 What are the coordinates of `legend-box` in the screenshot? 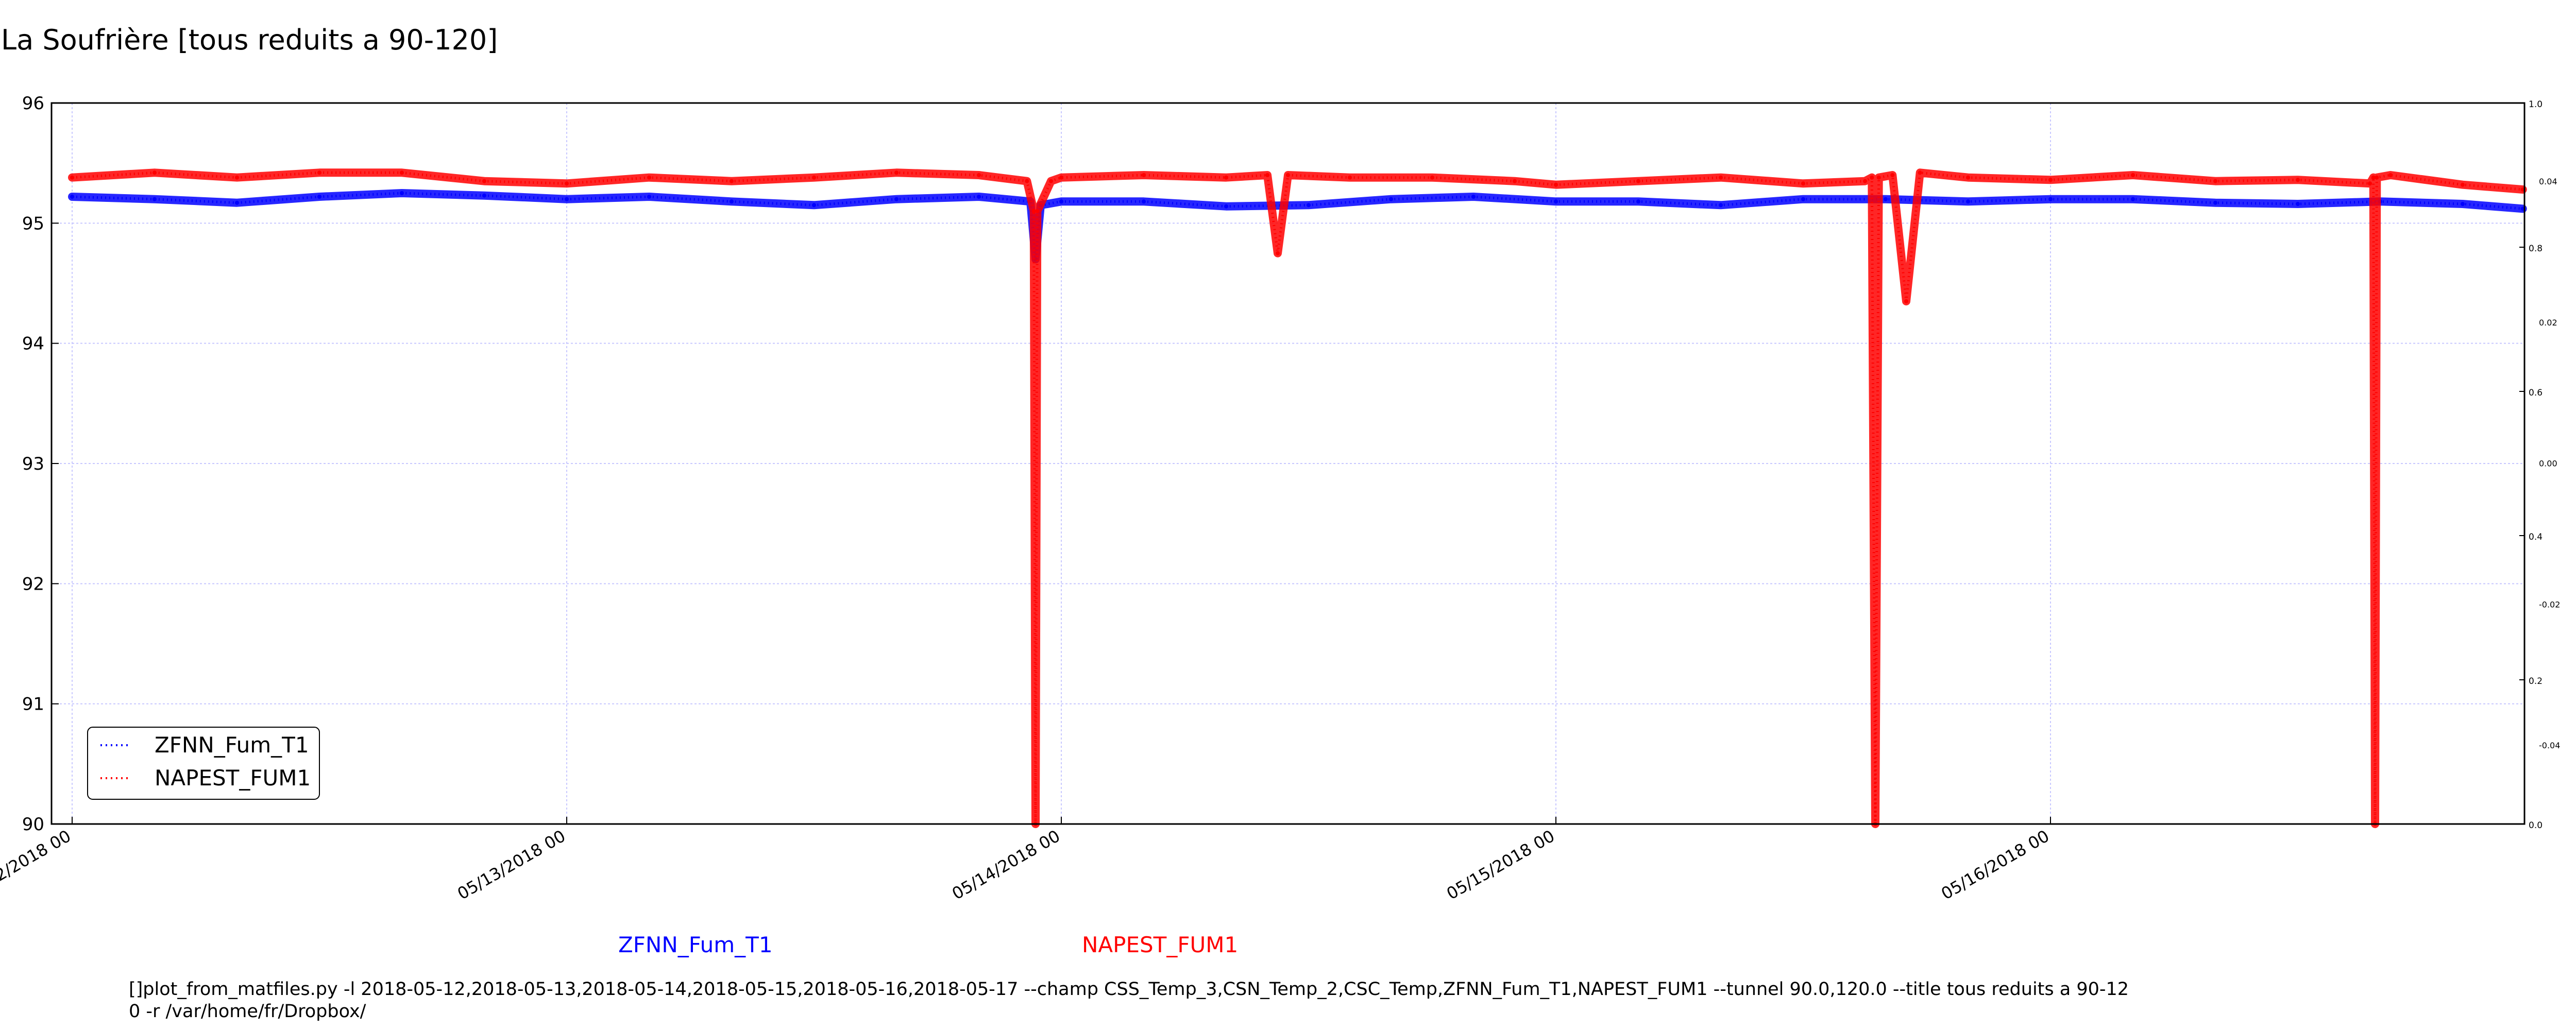 It's located at (203, 763).